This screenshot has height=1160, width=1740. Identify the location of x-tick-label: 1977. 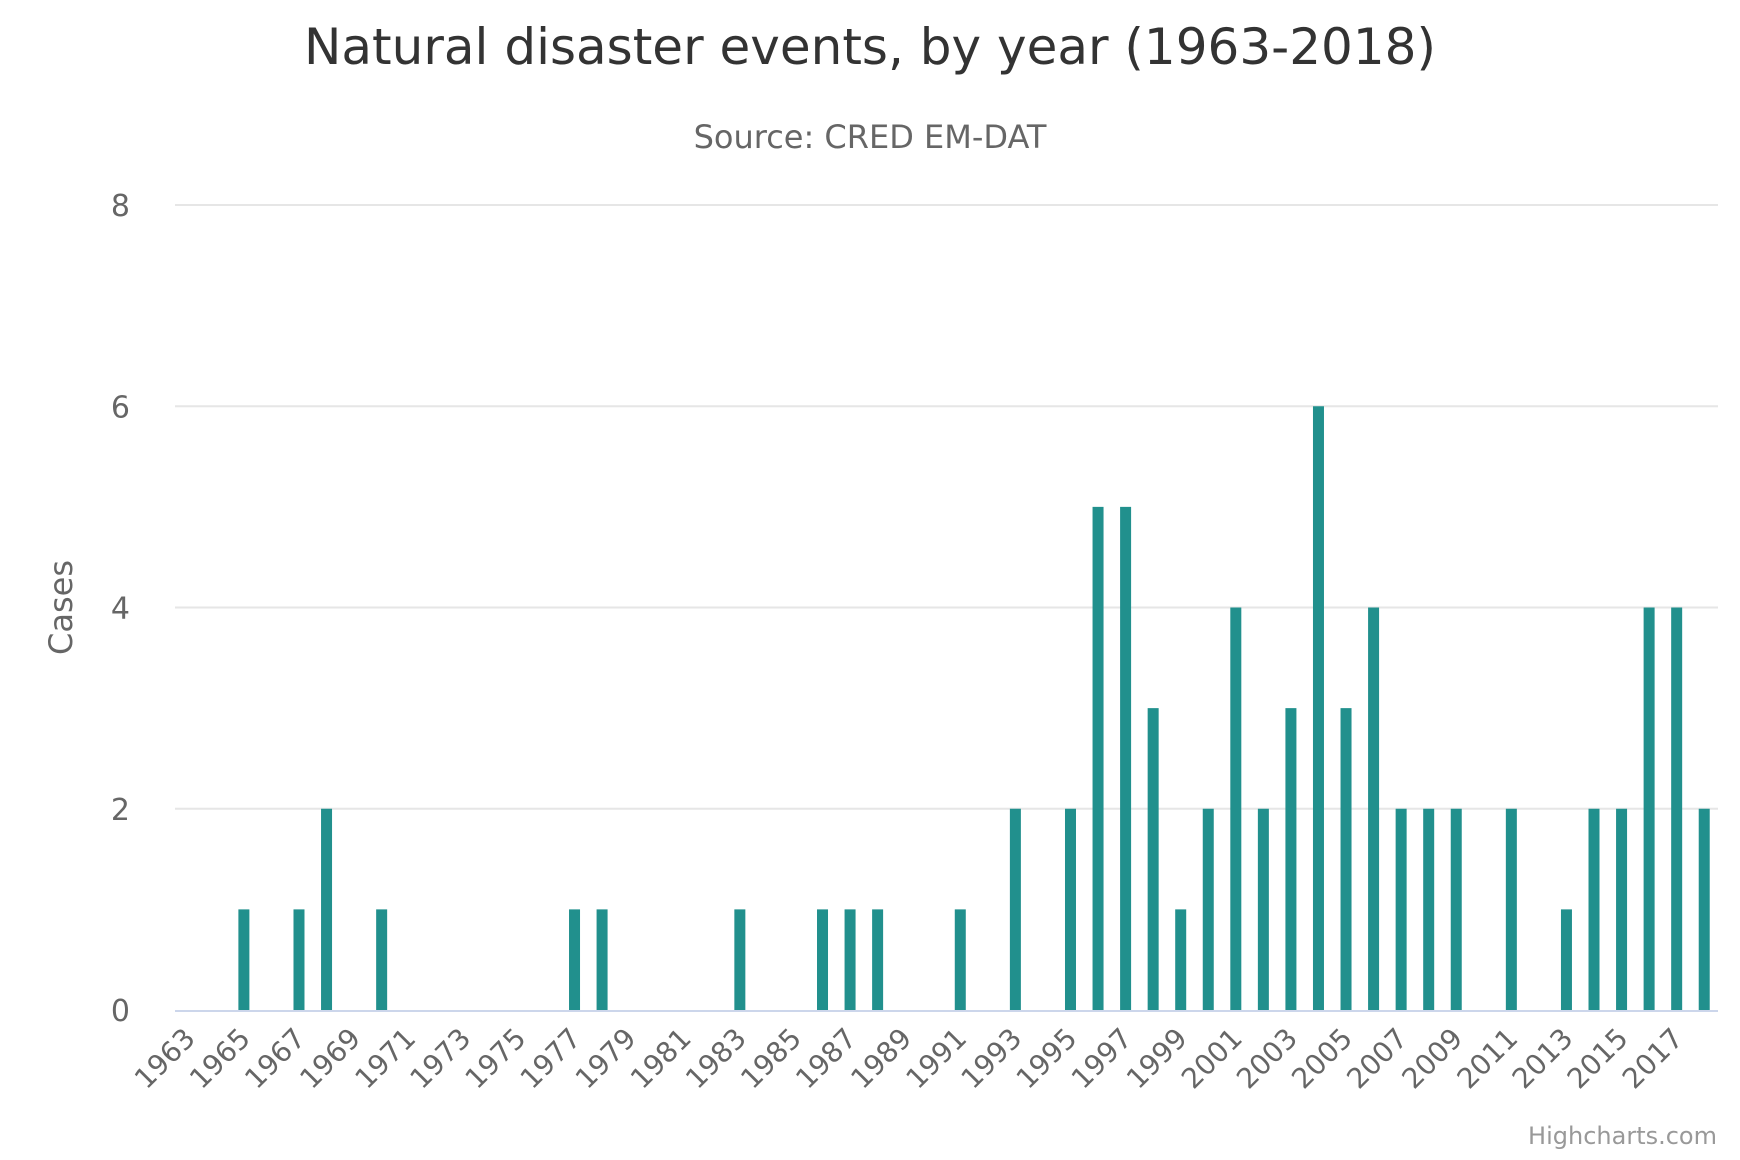
(551, 1059).